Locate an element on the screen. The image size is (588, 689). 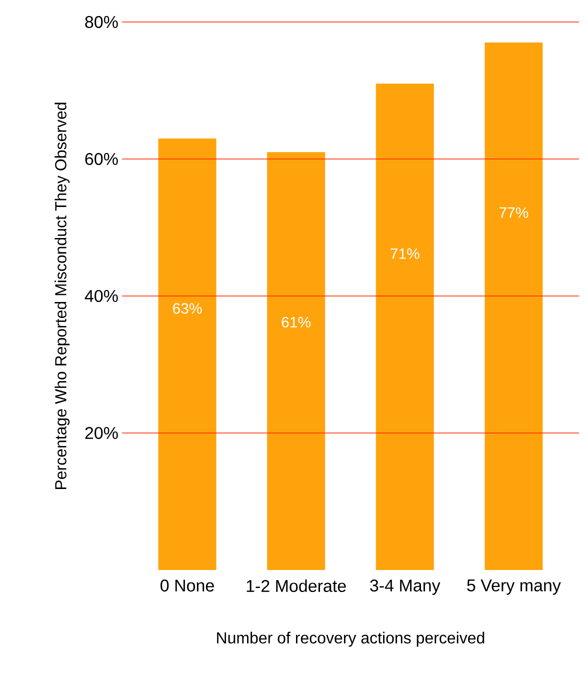
data-label: 77% is located at coordinates (513, 212).